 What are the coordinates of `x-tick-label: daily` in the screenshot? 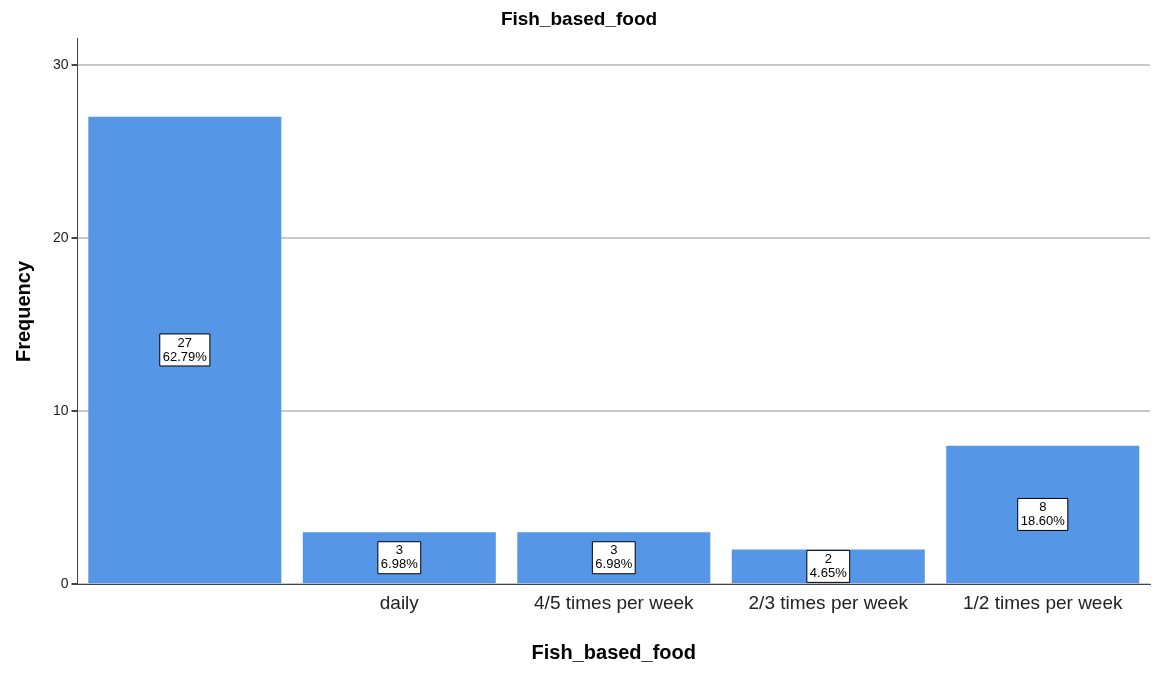 It's located at (399, 602).